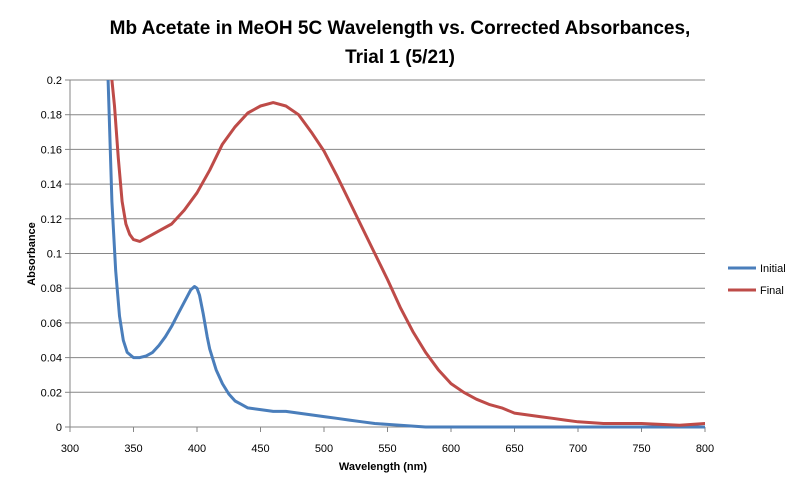 The height and width of the screenshot is (493, 800). What do you see at coordinates (387, 449) in the screenshot?
I see `x-tick-label: 550` at bounding box center [387, 449].